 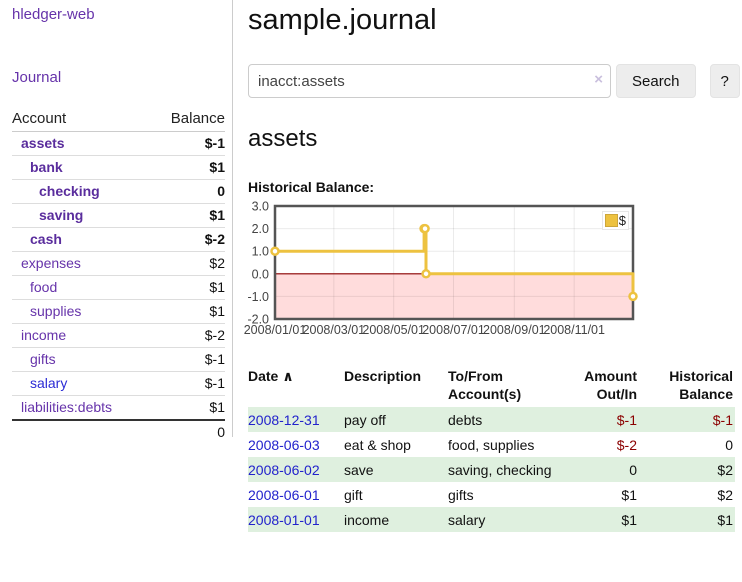 What do you see at coordinates (626, 445) in the screenshot?
I see `transaction-amount: $-2` at bounding box center [626, 445].